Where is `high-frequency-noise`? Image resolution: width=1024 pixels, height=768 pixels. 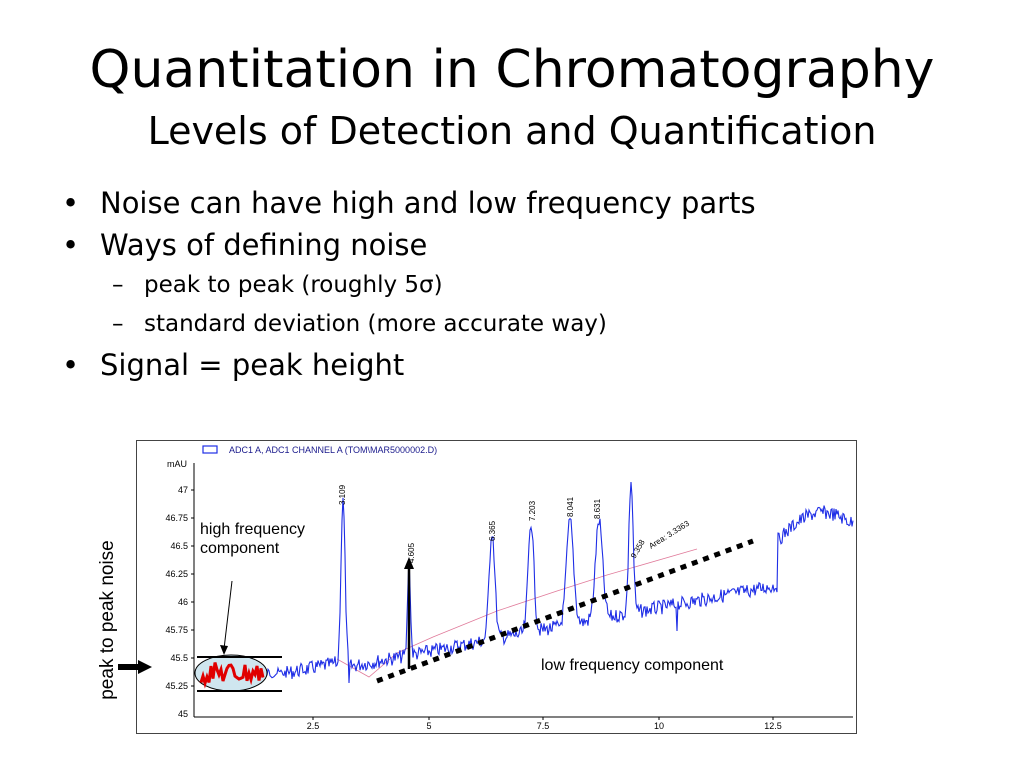 high-frequency-noise is located at coordinates (232, 675).